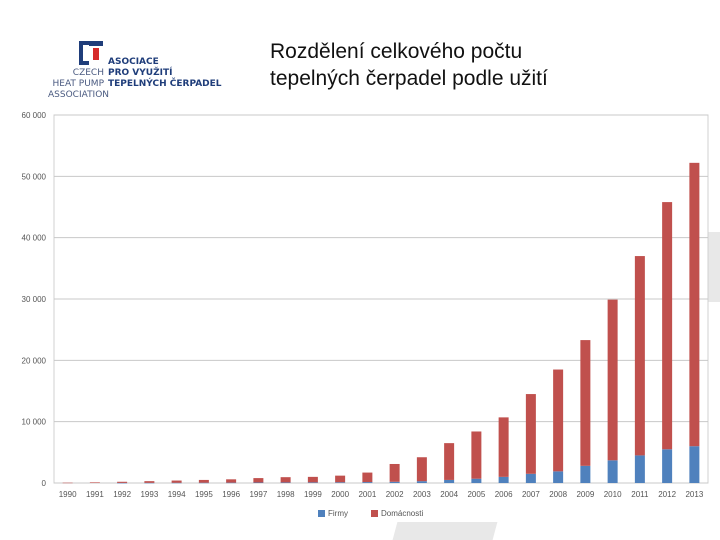 The height and width of the screenshot is (540, 720). Describe the element at coordinates (286, 494) in the screenshot. I see `x-tick-label: 1998` at that location.